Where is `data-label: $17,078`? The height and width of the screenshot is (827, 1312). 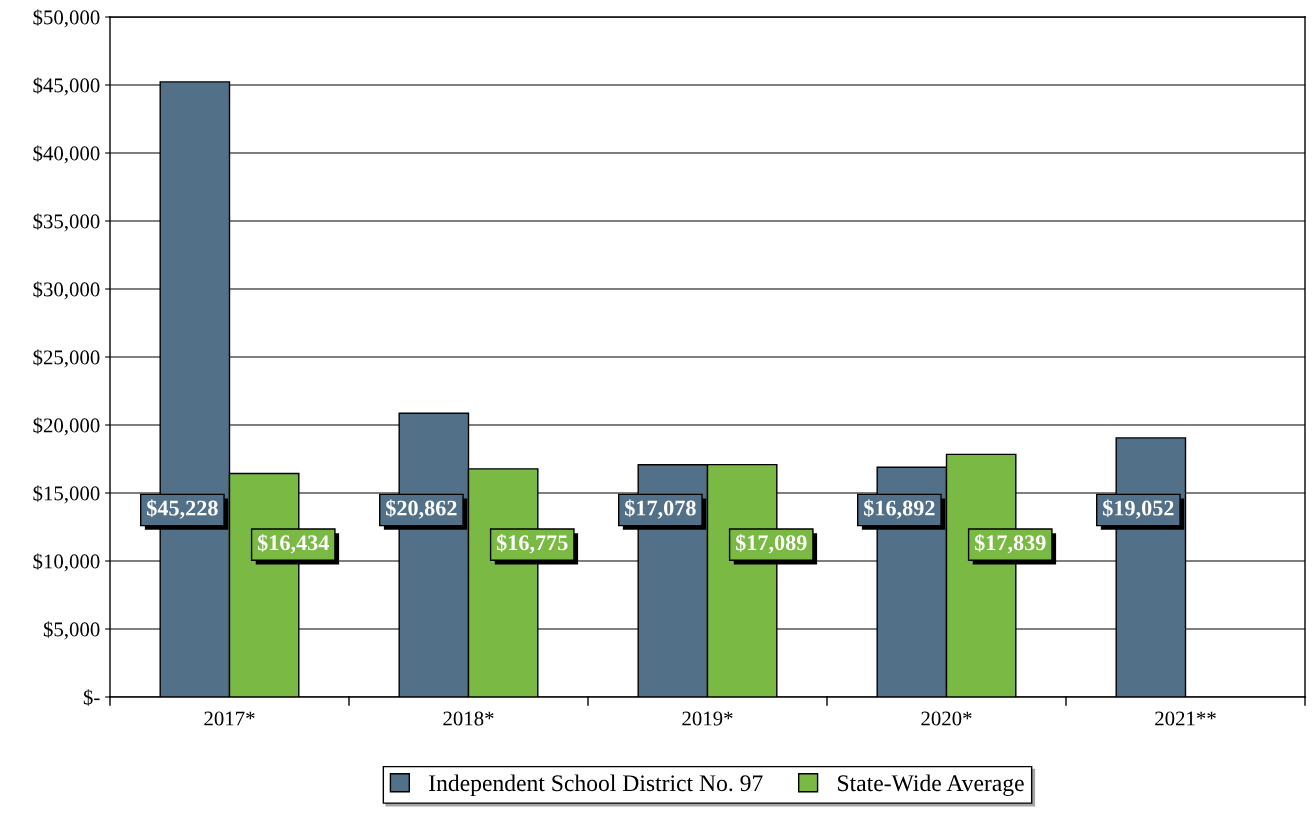
data-label: $17,078 is located at coordinates (660, 509).